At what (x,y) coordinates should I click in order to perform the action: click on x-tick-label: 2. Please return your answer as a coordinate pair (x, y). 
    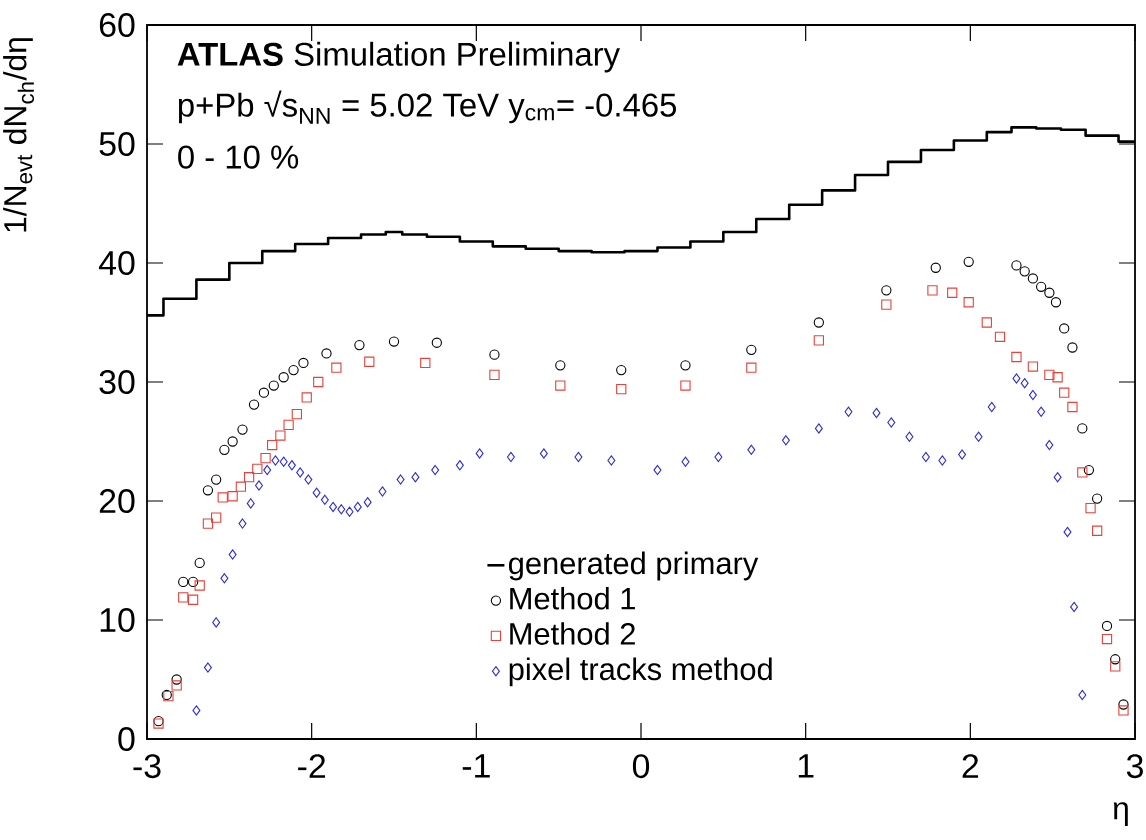
    Looking at the image, I should click on (970, 766).